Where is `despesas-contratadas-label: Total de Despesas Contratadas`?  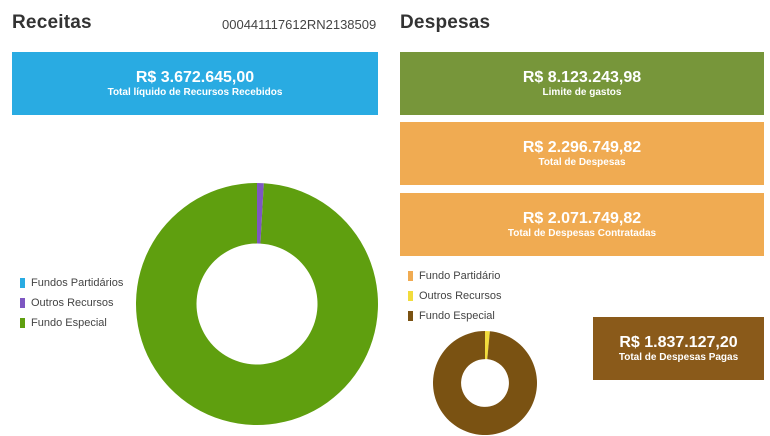
despesas-contratadas-label: Total de Despesas Contratadas is located at coordinates (582, 233).